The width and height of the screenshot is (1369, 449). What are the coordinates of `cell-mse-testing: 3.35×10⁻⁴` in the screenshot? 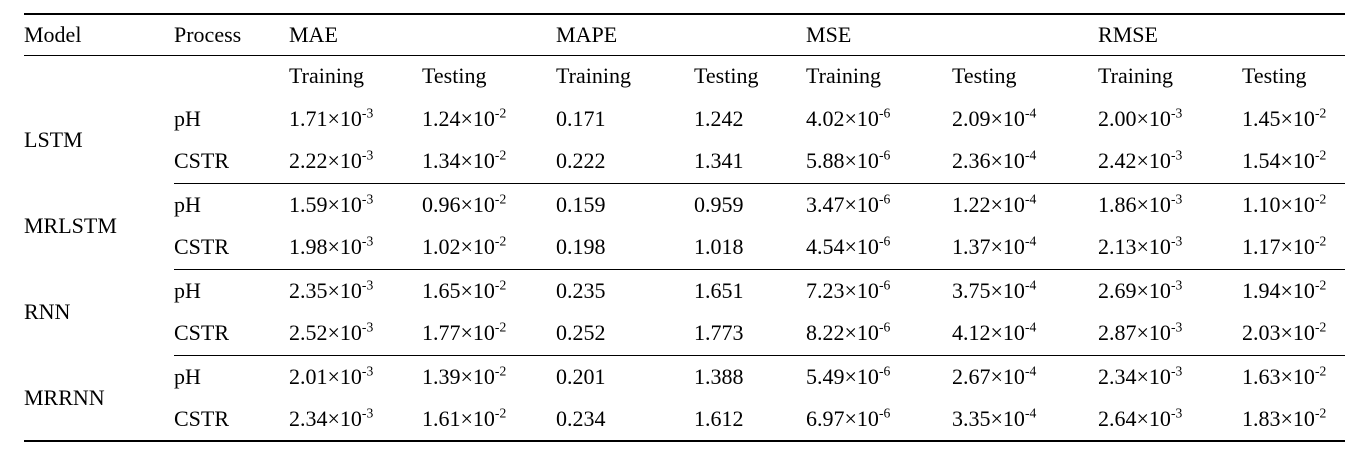 It's located at (994, 418).